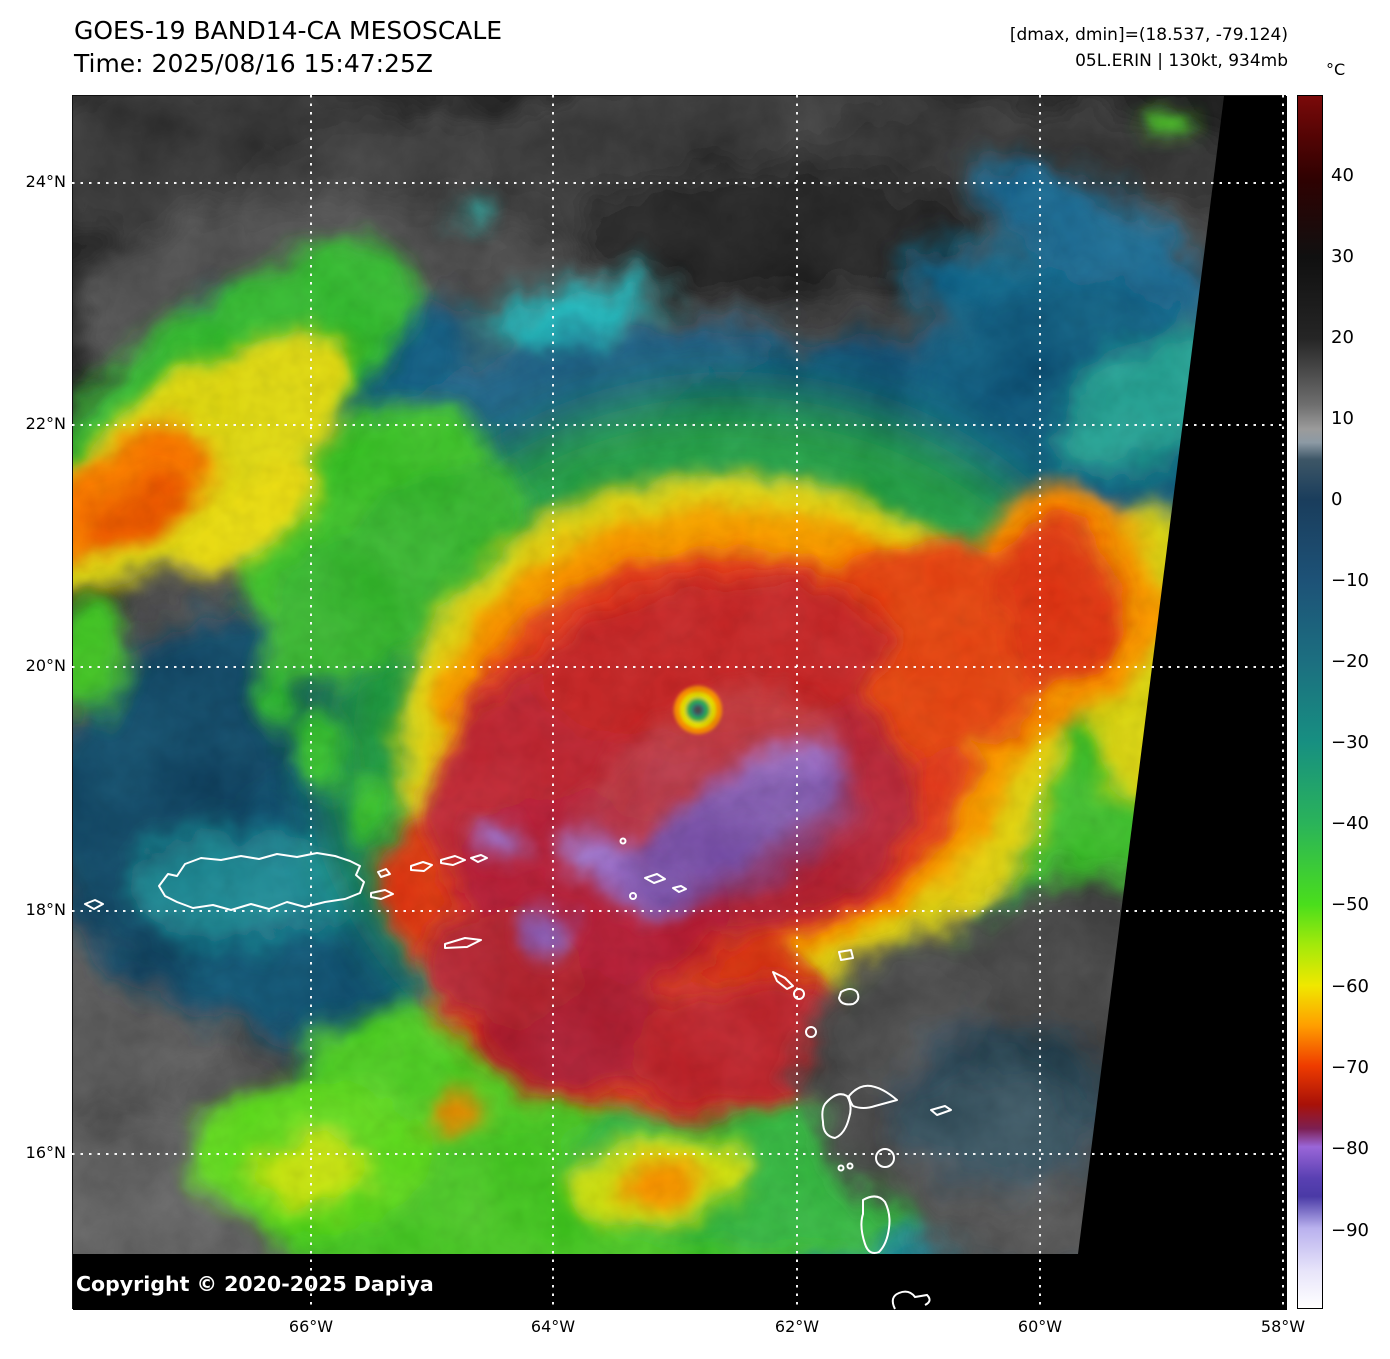 This screenshot has height=1359, width=1390. Describe the element at coordinates (1342, 337) in the screenshot. I see `colorbar-tick-20: 20` at that location.